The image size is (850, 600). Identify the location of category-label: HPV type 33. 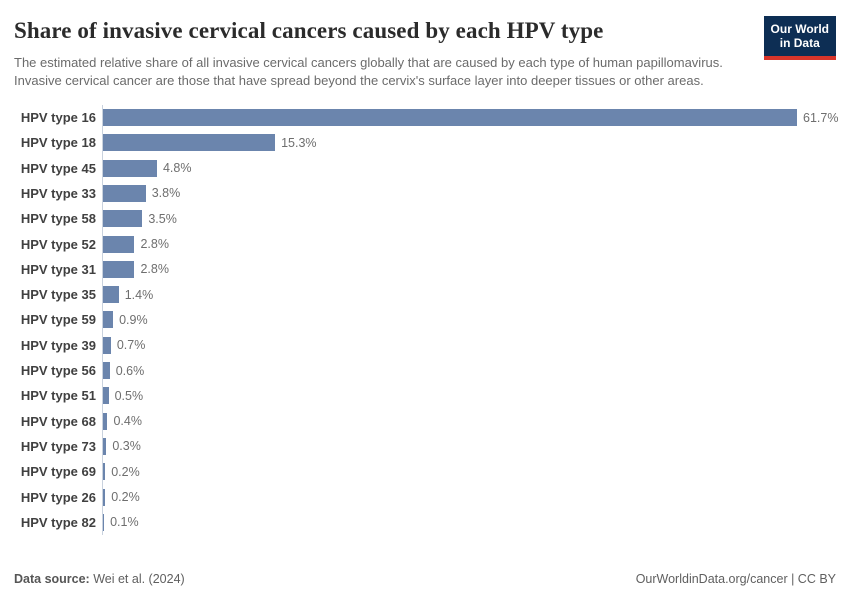
(58, 193).